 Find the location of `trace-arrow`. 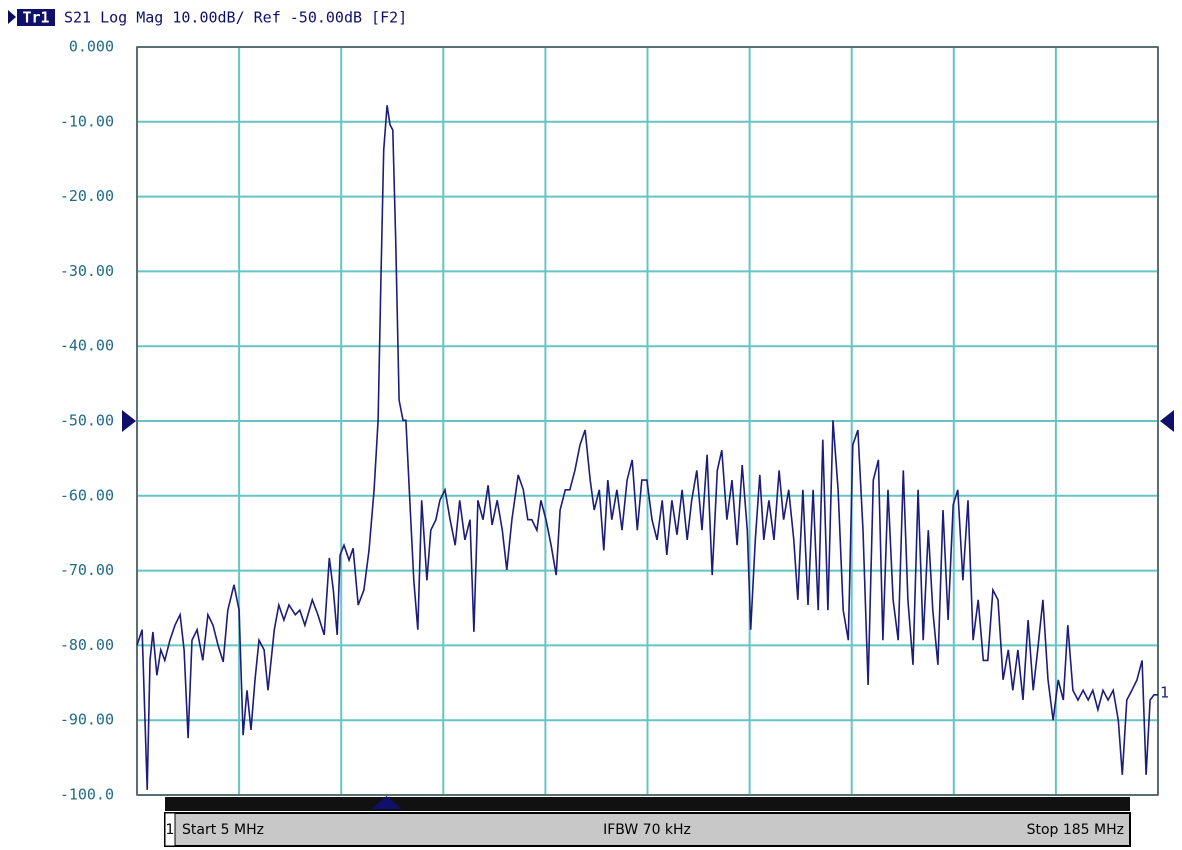

trace-arrow is located at coordinates (12, 17).